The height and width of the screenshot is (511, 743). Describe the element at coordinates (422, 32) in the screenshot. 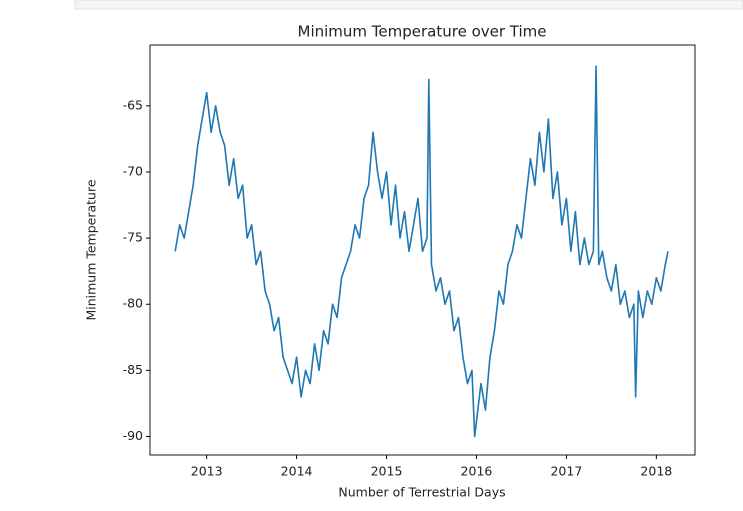

I see `chart-title: Minimum Temperature over Time` at that location.